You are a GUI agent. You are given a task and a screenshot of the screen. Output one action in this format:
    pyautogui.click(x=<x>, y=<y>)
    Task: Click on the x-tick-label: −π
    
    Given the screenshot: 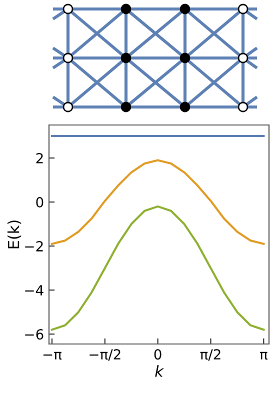 What is the action you would take?
    pyautogui.click(x=52, y=356)
    